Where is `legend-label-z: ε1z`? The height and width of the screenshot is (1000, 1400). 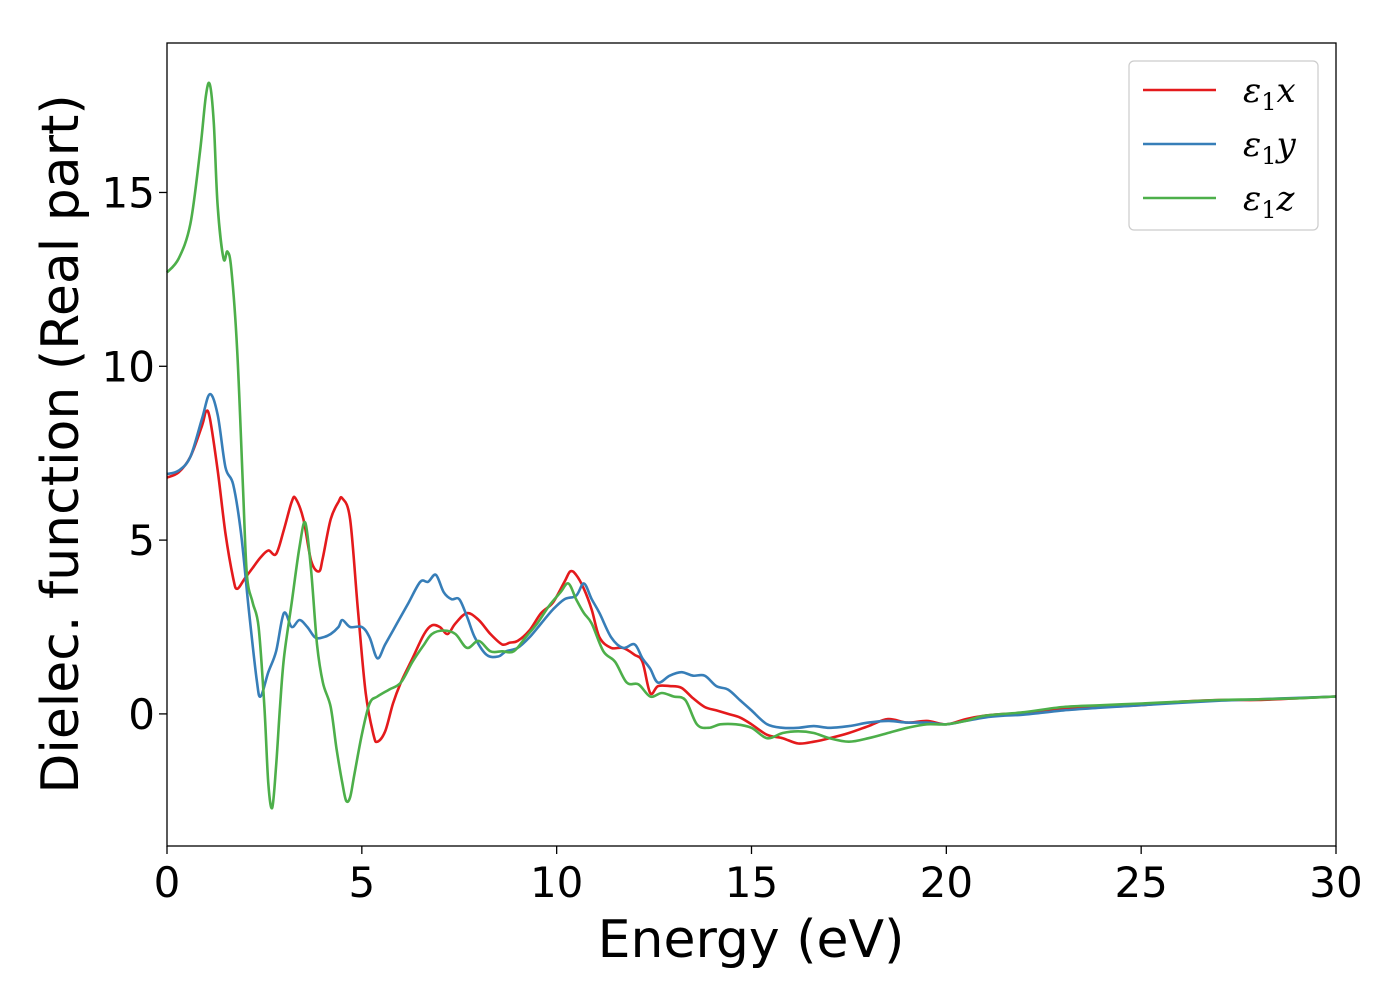
legend-label-z: ε1z is located at coordinates (1269, 201).